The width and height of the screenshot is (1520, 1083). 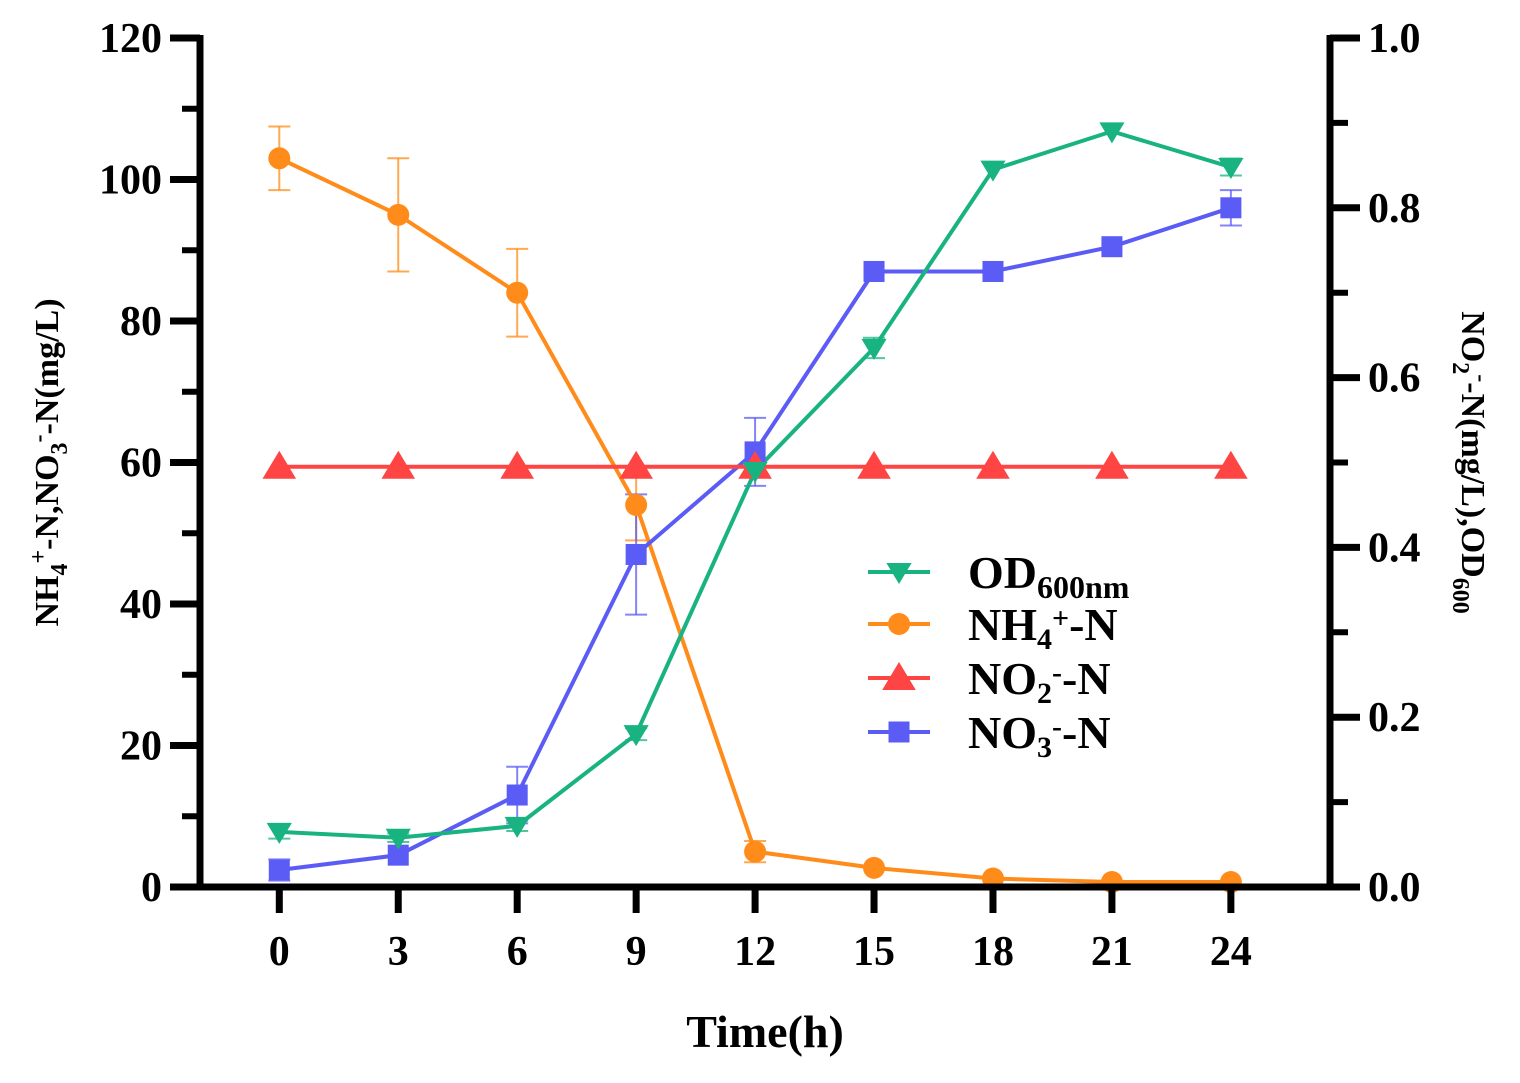 What do you see at coordinates (1394, 209) in the screenshot?
I see `right-tick-label: 0.8` at bounding box center [1394, 209].